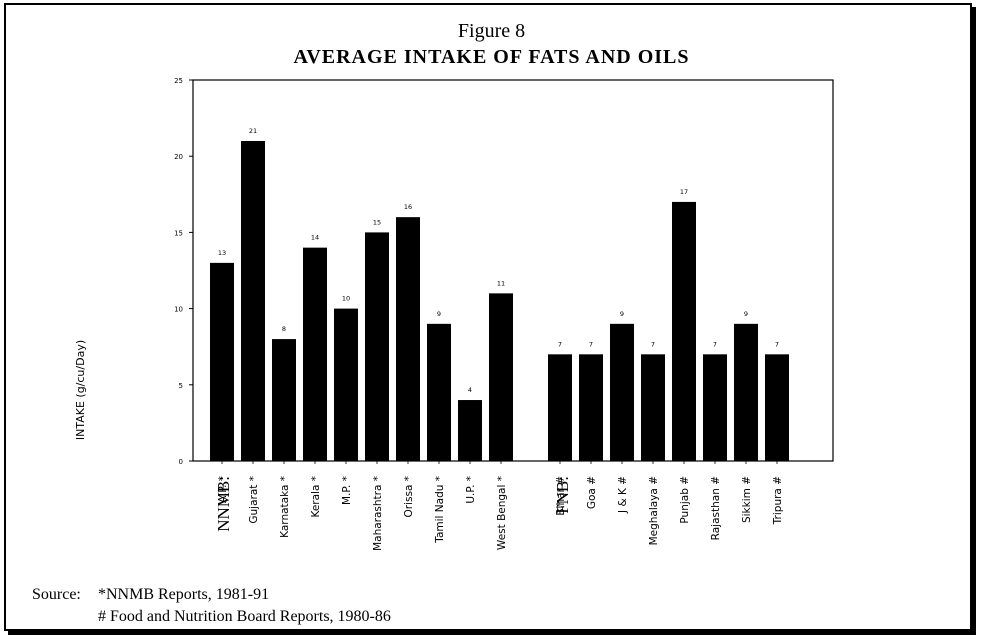 The width and height of the screenshot is (983, 641). What do you see at coordinates (178, 233) in the screenshot?
I see `y-tick-label: 15` at bounding box center [178, 233].